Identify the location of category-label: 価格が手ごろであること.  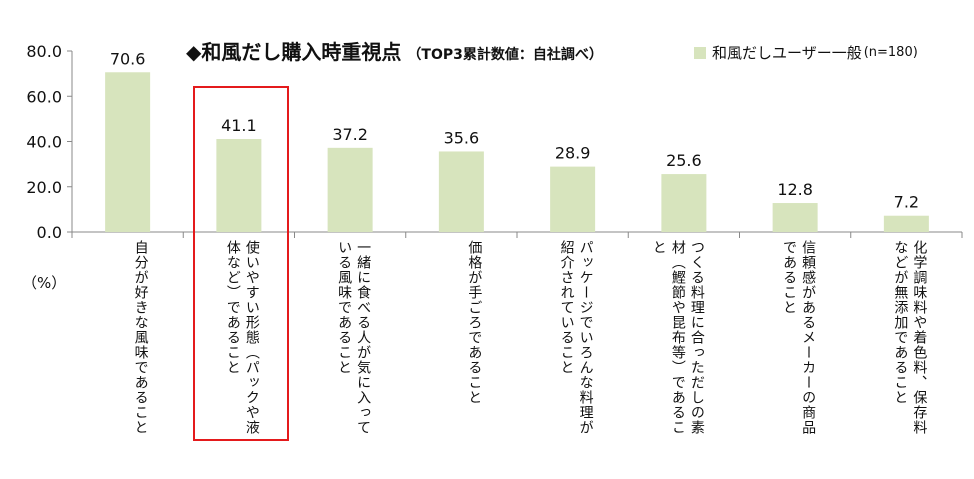
(474, 322).